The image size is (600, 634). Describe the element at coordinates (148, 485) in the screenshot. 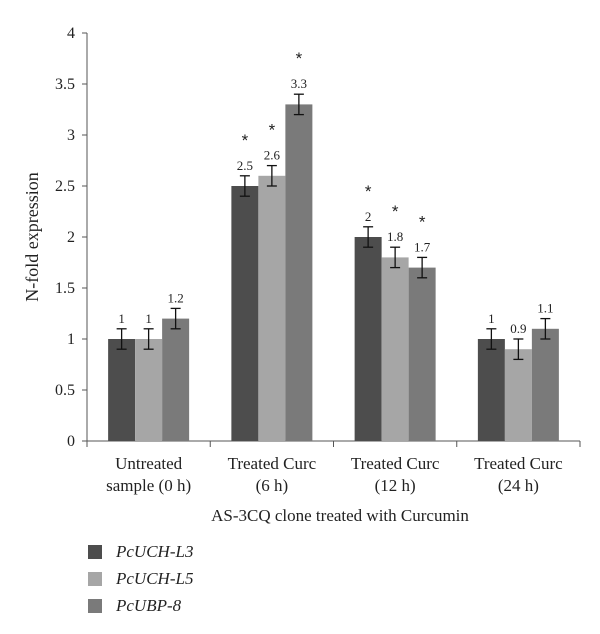

I see `category-label: sample (0 h)` at that location.